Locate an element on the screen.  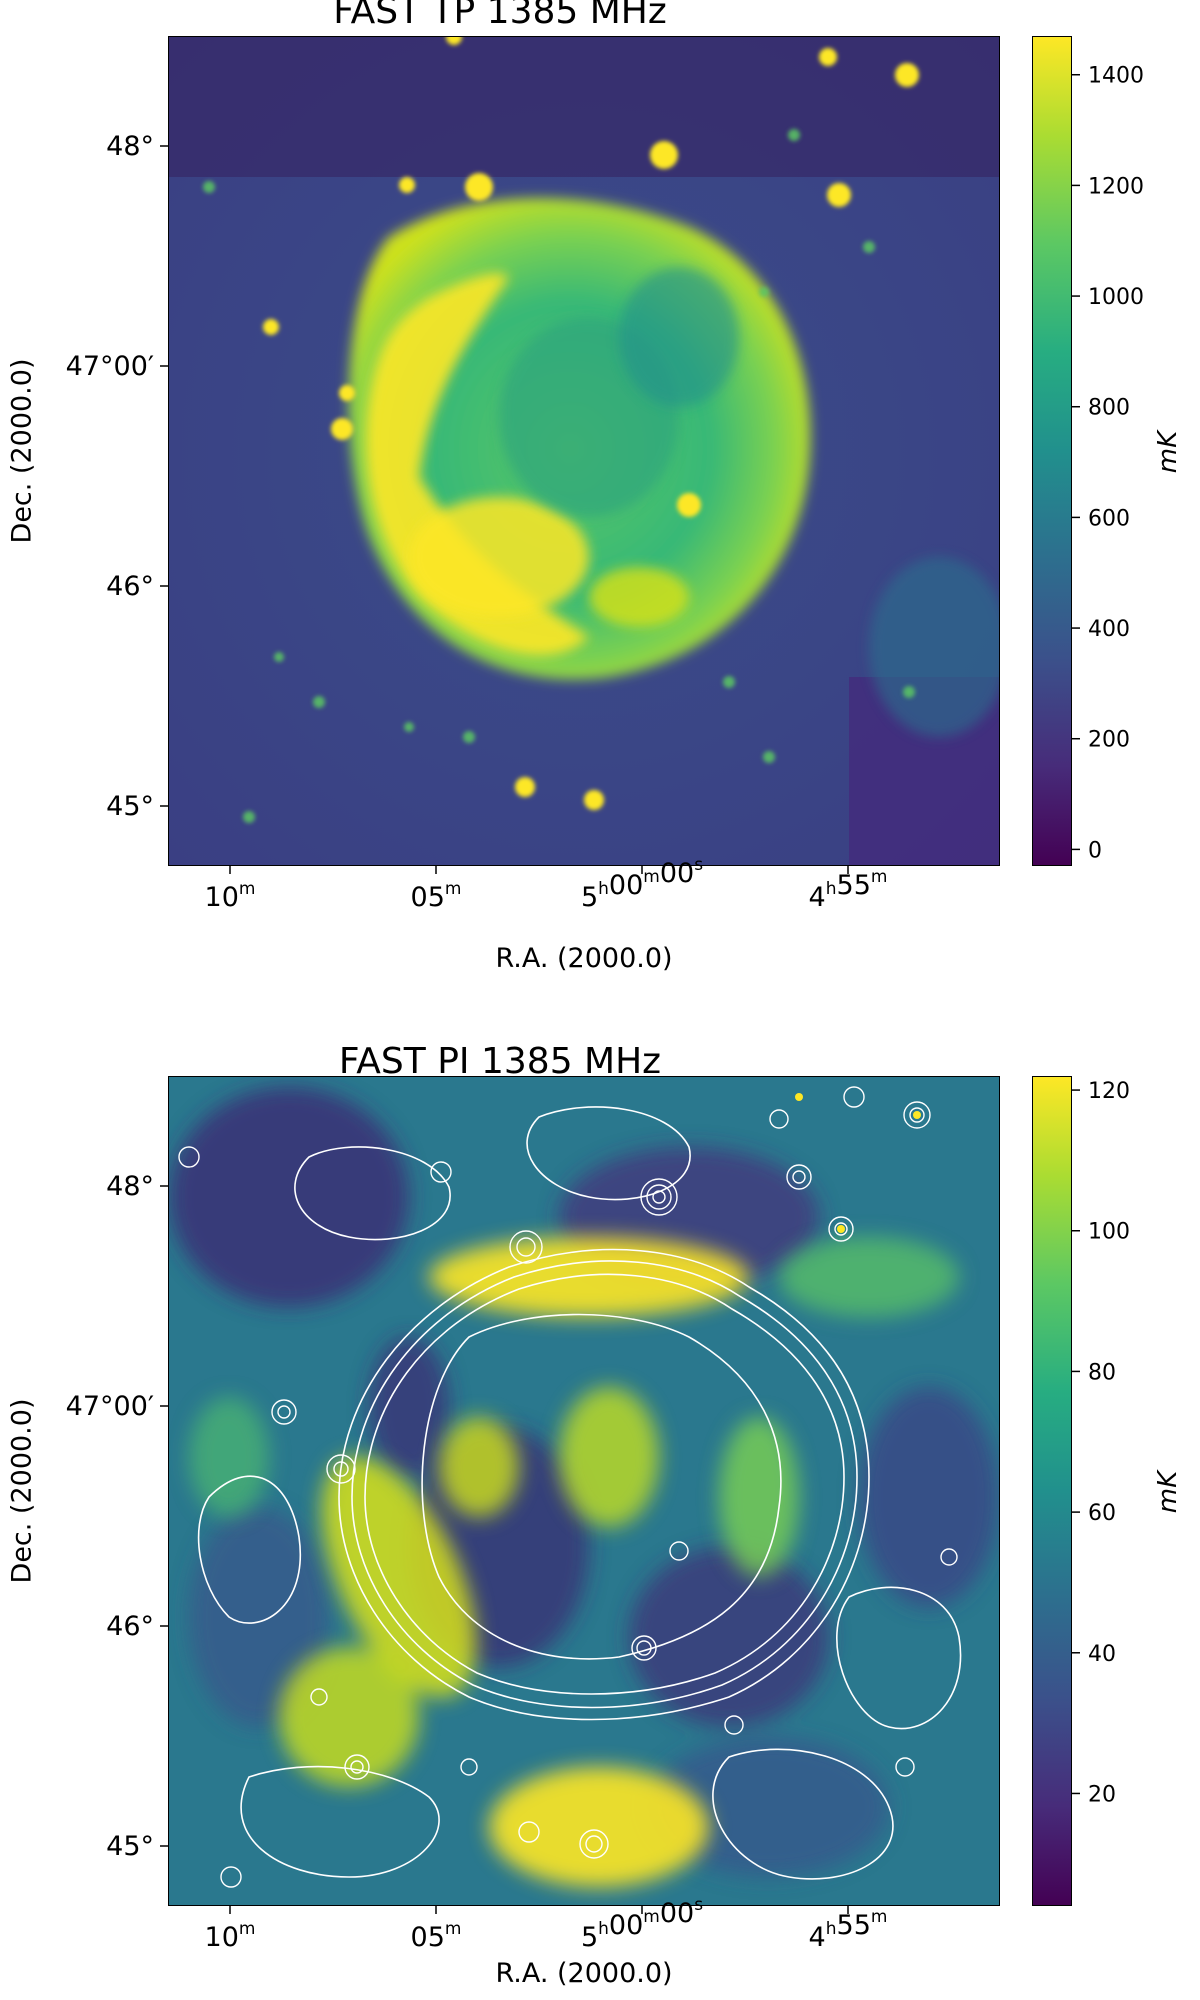
colorbar-tick-label: 1000 is located at coordinates (1116, 297).